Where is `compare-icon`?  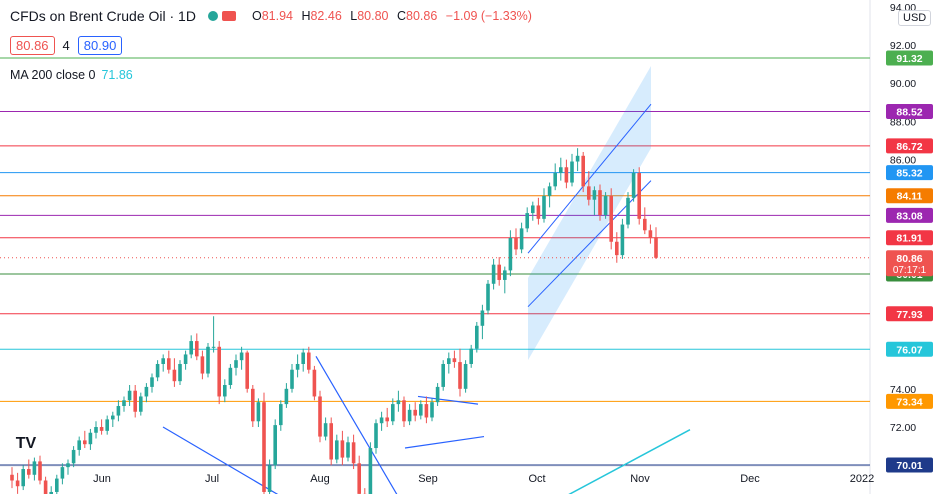 compare-icon is located at coordinates (229, 16).